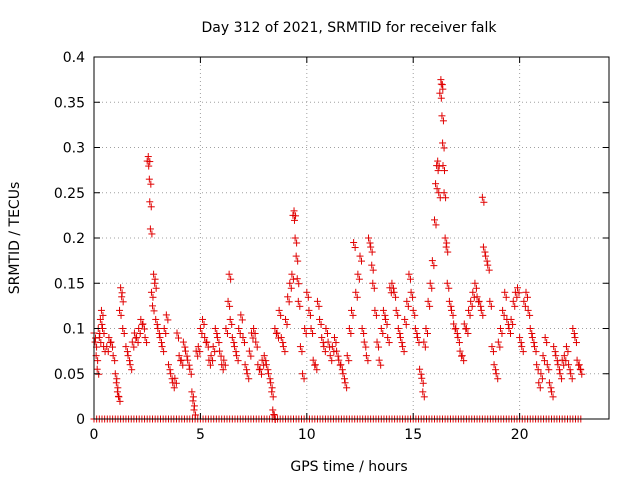  Describe the element at coordinates (69, 375) in the screenshot. I see `y-tick-label: 0.05` at that location.